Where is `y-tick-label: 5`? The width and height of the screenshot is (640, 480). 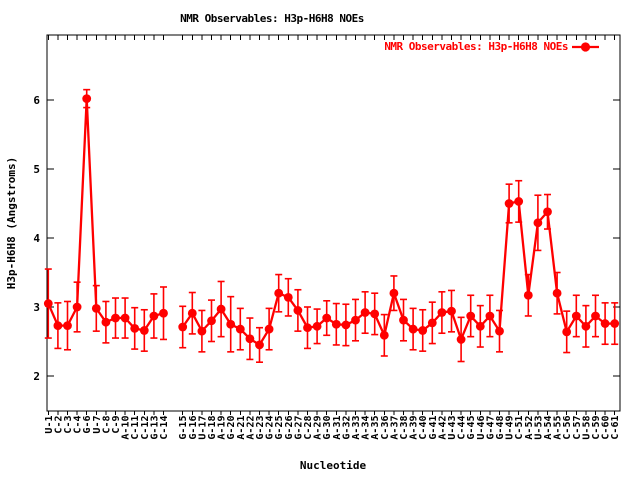 y-tick-label: 5 is located at coordinates (36, 169).